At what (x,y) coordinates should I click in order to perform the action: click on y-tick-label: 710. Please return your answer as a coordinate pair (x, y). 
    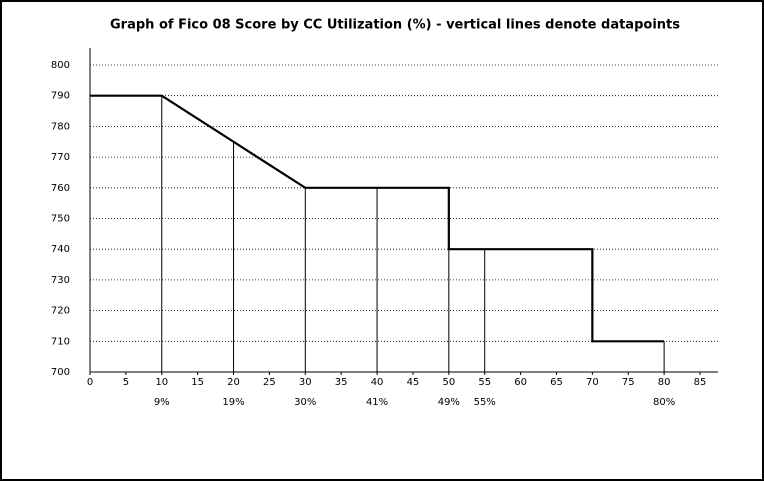
    Looking at the image, I should click on (60, 341).